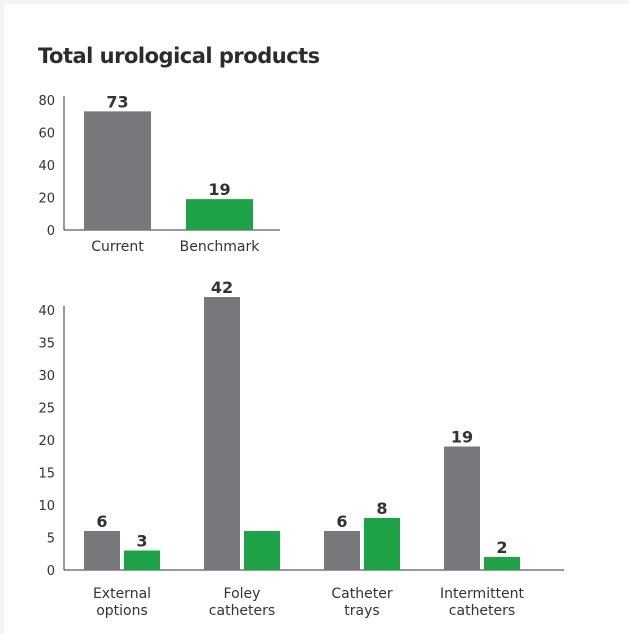  I want to click on data-label: 73, so click(117, 101).